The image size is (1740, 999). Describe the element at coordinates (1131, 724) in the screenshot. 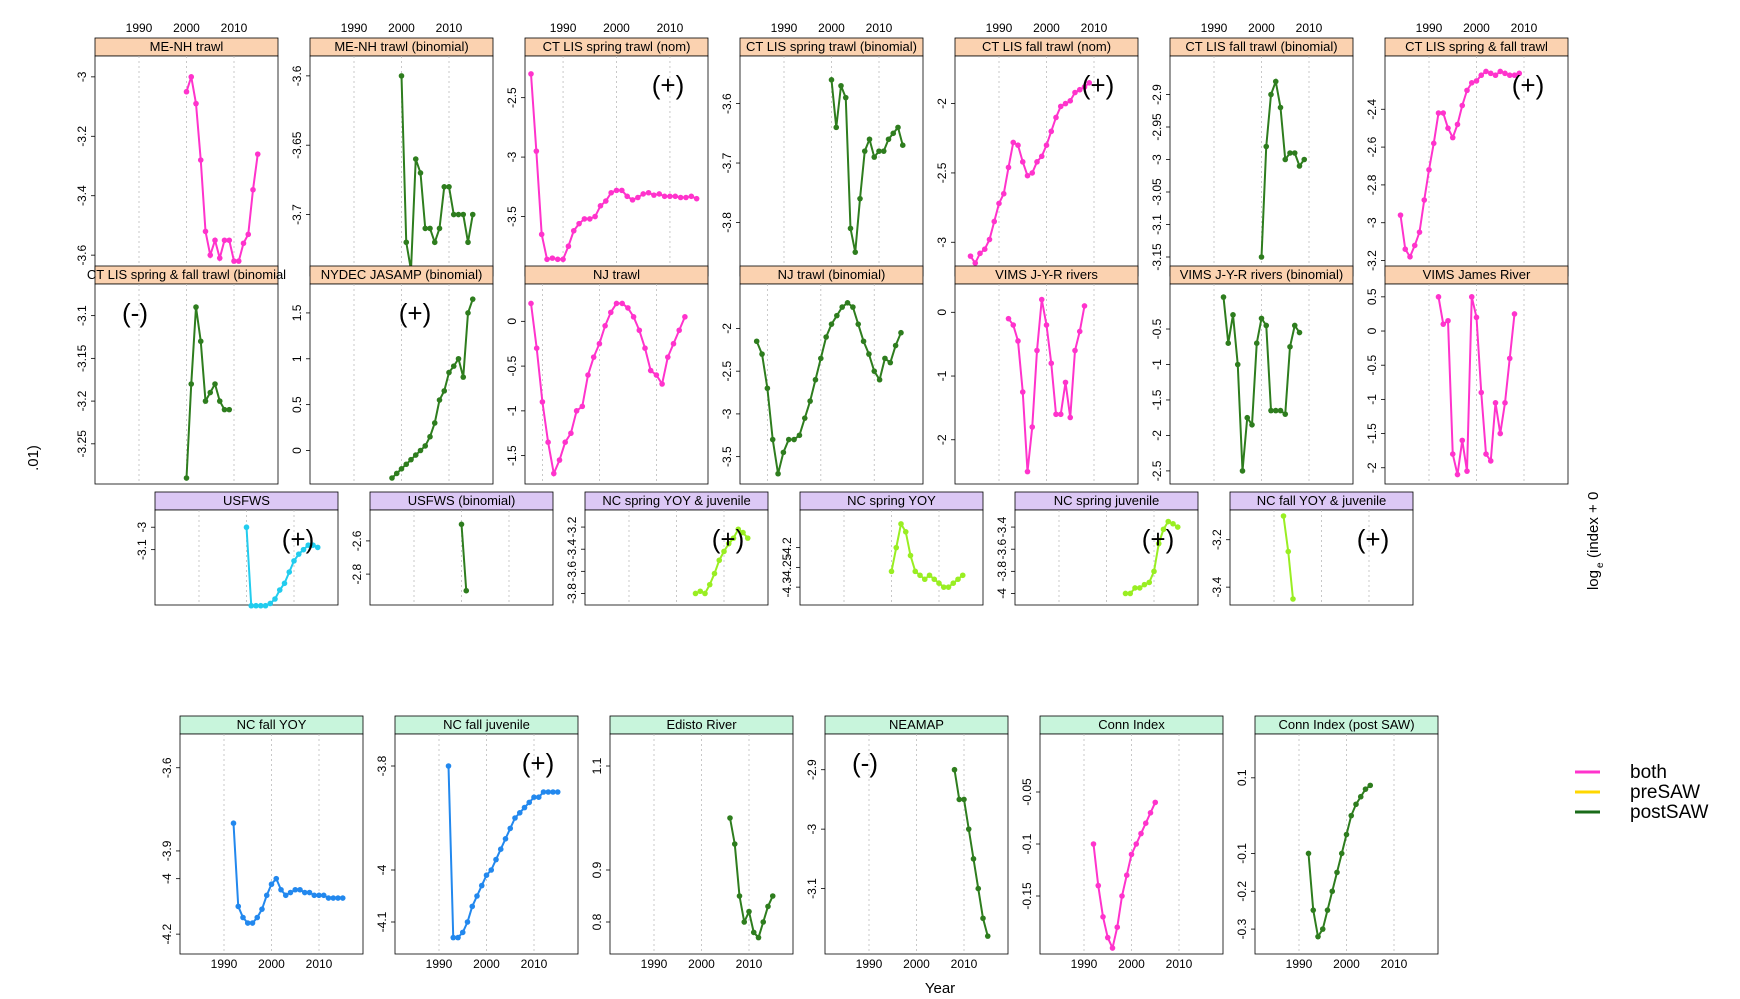

I see `panel-title: Conn Index` at that location.